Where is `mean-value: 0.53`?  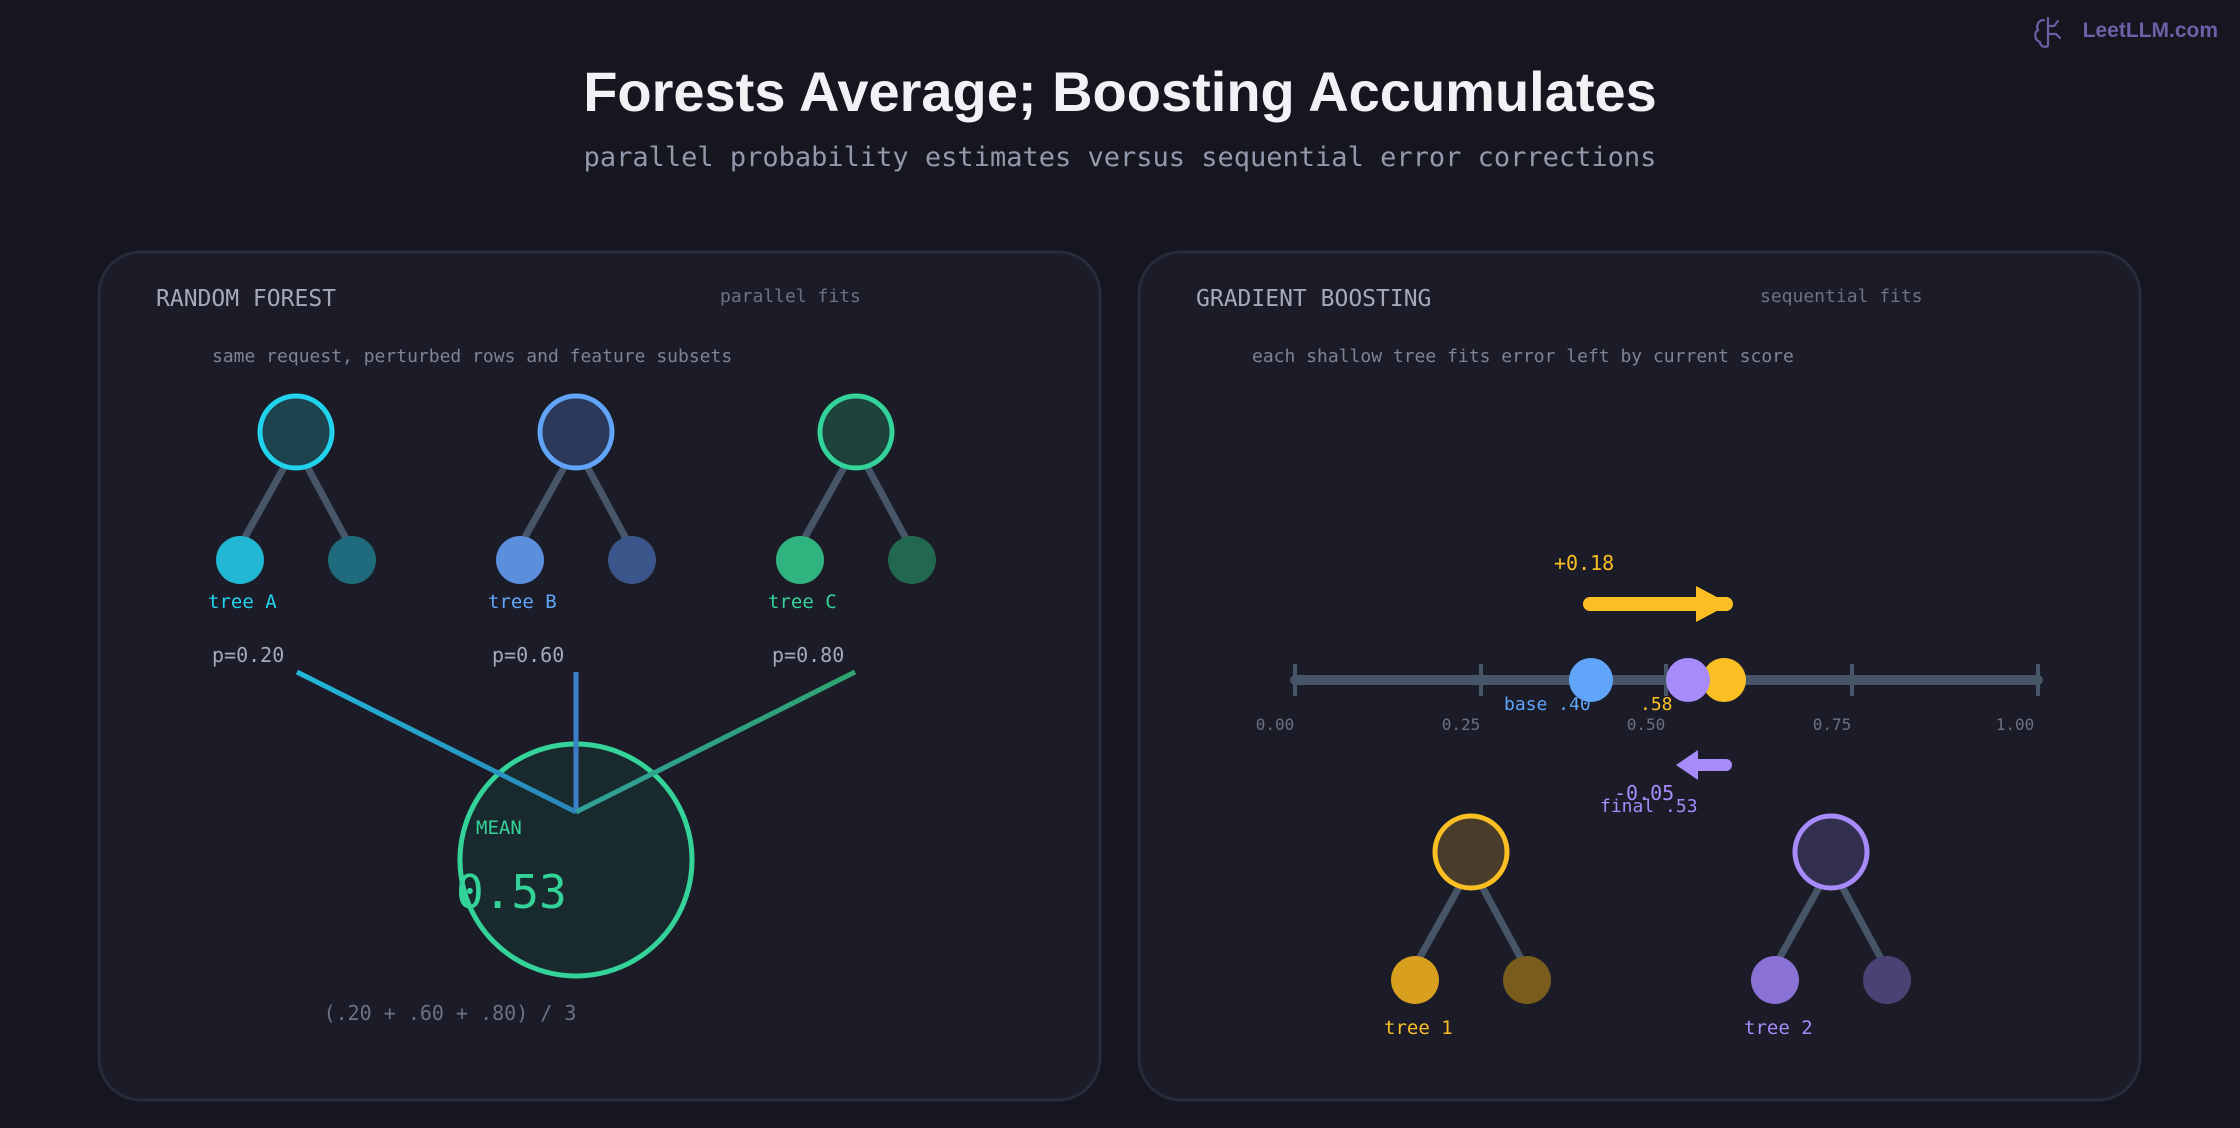
mean-value: 0.53 is located at coordinates (511, 892).